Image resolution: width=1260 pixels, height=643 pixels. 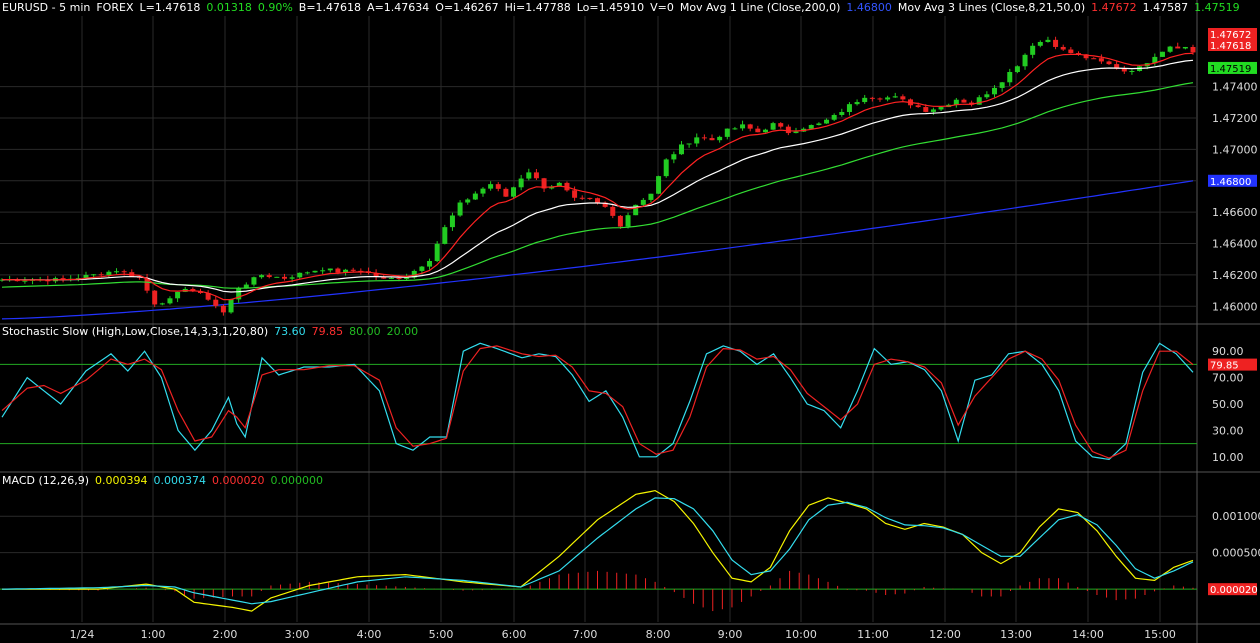 I want to click on stoch-d-value: 79.85, so click(x=327, y=331).